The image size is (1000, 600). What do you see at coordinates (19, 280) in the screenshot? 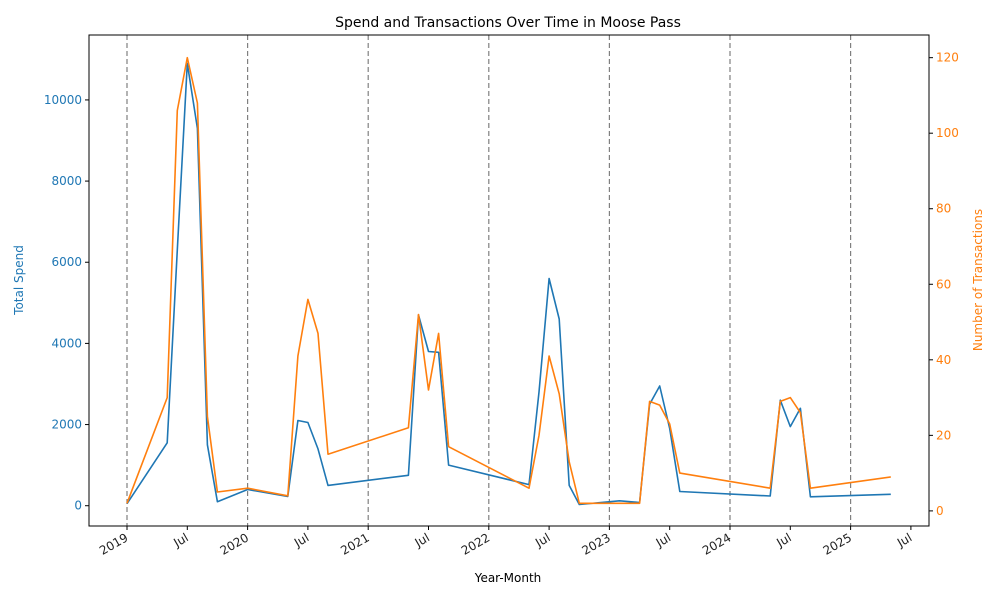
I see `y-left-axis-title: Total Spend` at bounding box center [19, 280].